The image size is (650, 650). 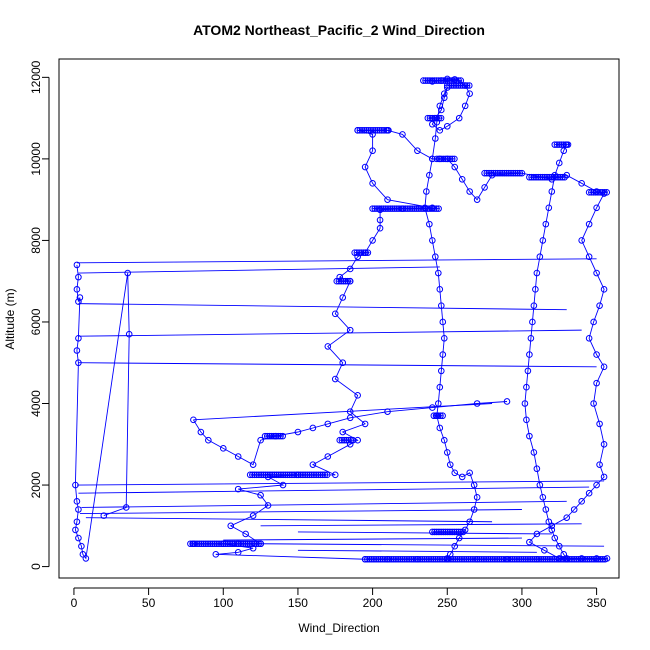 I want to click on y-tick-label: 0, so click(x=36, y=566).